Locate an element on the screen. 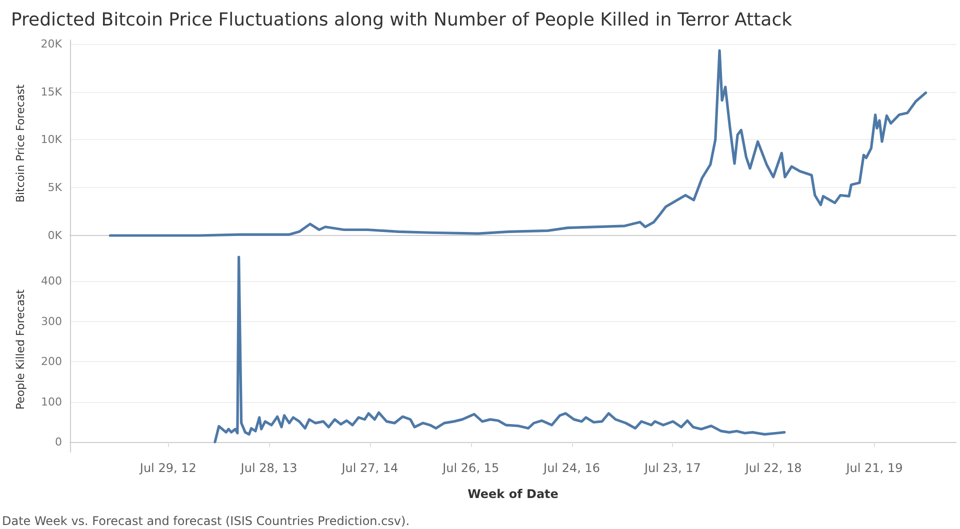 The image size is (960, 529). x-tick-label: Jul 29, 12 is located at coordinates (167, 468).